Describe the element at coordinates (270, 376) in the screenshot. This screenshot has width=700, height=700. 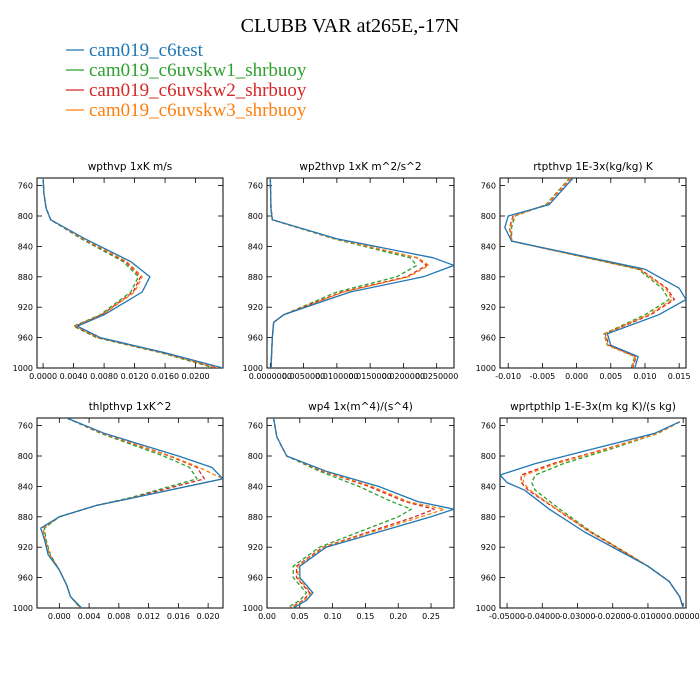
I see `x-tick-label: 0.0000000` at that location.